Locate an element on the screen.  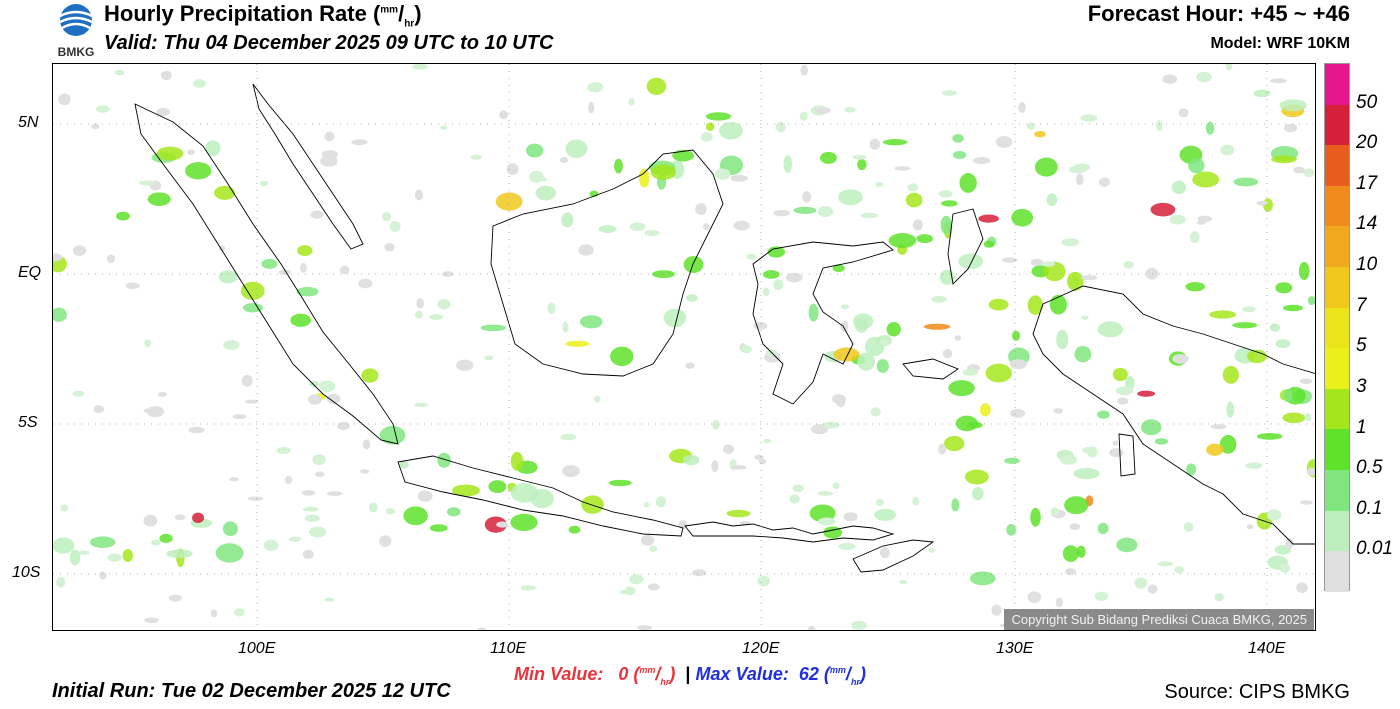
colorbar-label: 5 is located at coordinates (1361, 346).